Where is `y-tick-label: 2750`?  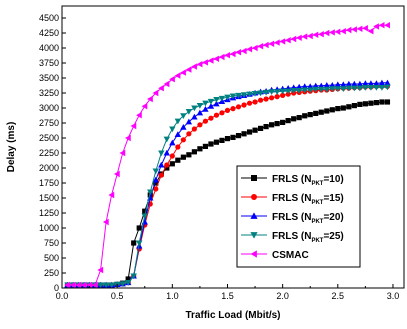 y-tick-label: 2750 is located at coordinates (49, 123).